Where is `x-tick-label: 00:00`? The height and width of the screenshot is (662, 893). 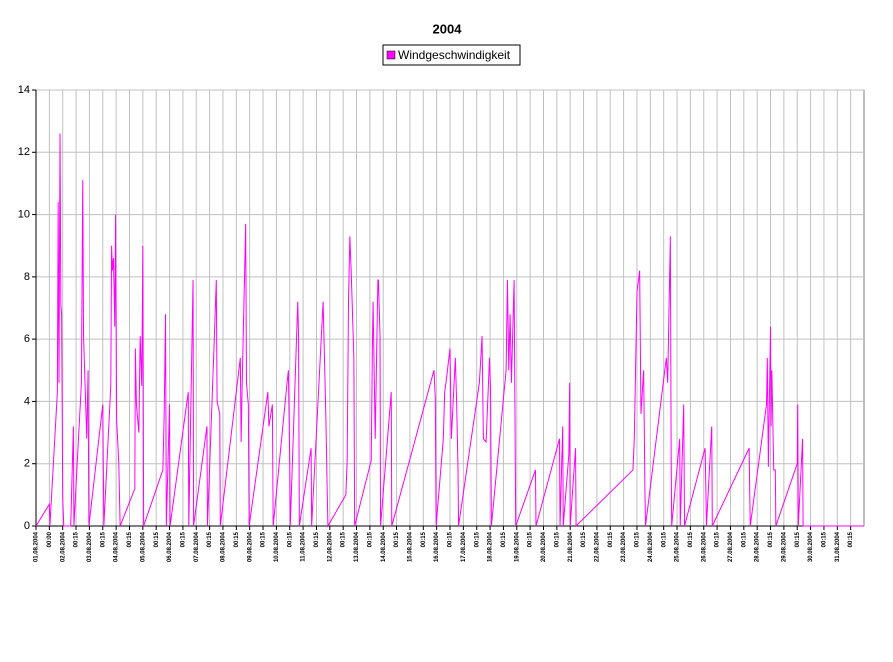 x-tick-label: 00:00 is located at coordinates (50, 539).